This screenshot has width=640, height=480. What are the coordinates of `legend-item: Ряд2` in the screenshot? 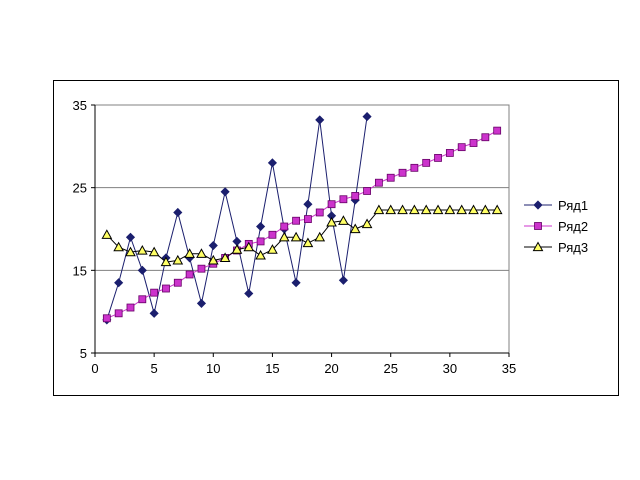 It's located at (556, 226).